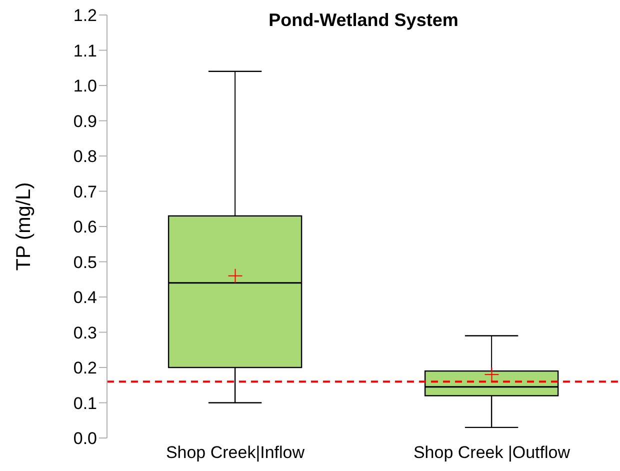 The image size is (620, 471). I want to click on y-axis-title: TP (mg/L), so click(24, 226).